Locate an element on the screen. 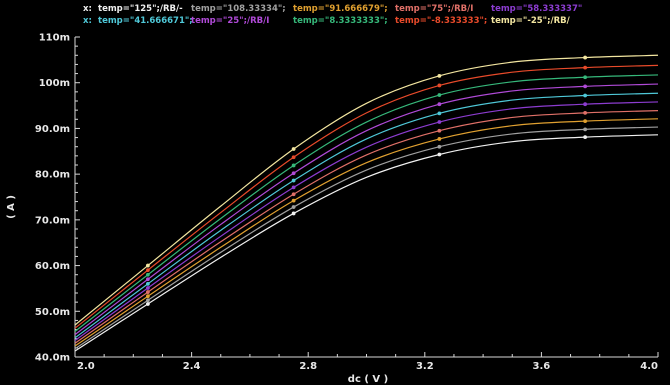 The width and height of the screenshot is (670, 385). legend-entry: temp="-25";/RB/ is located at coordinates (531, 21).